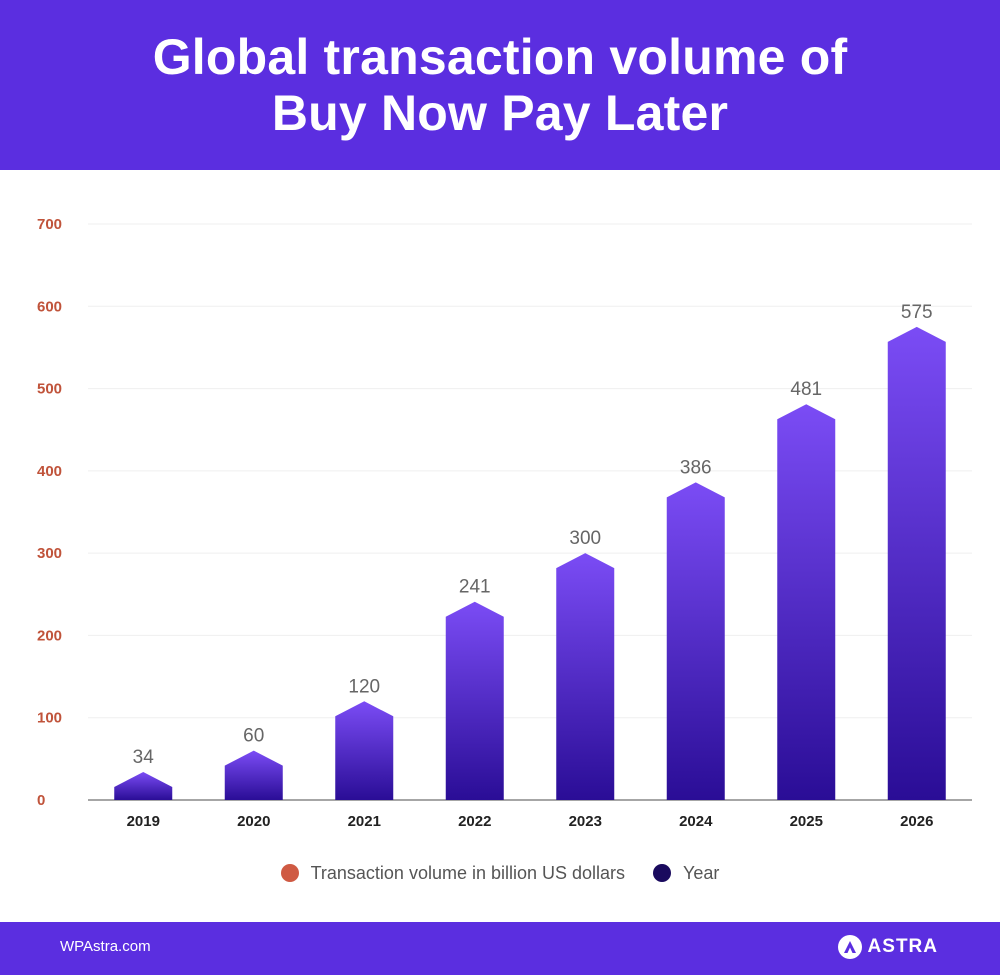 Image resolution: width=1000 pixels, height=975 pixels. What do you see at coordinates (475, 587) in the screenshot?
I see `data-label-2022: 241` at bounding box center [475, 587].